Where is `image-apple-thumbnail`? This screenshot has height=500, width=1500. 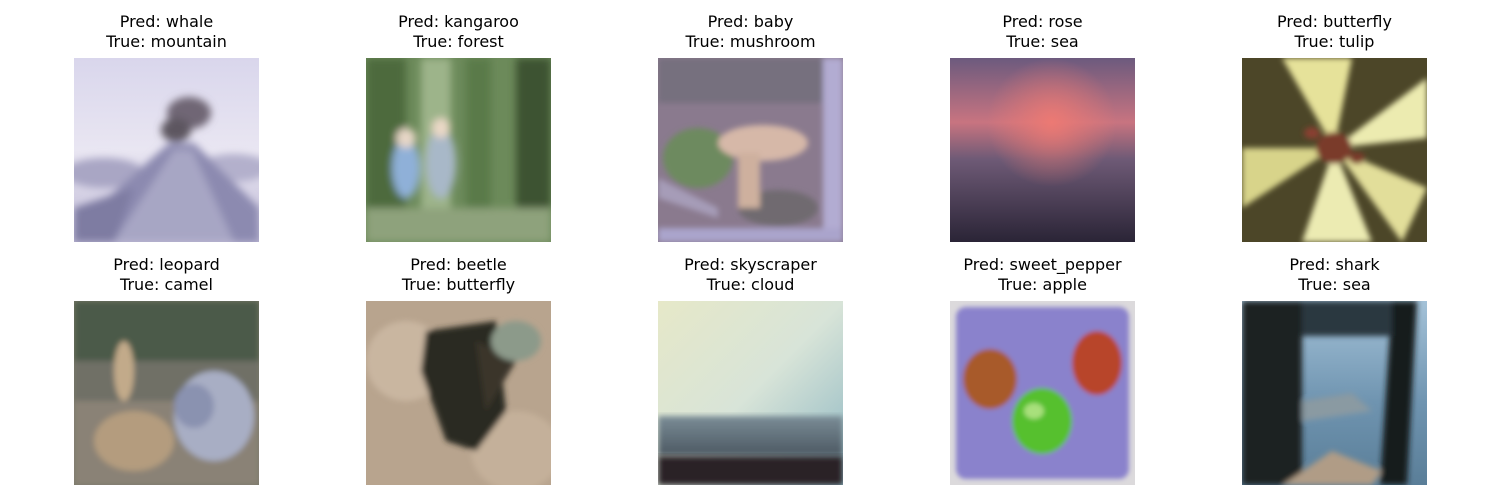 image-apple-thumbnail is located at coordinates (1042, 393).